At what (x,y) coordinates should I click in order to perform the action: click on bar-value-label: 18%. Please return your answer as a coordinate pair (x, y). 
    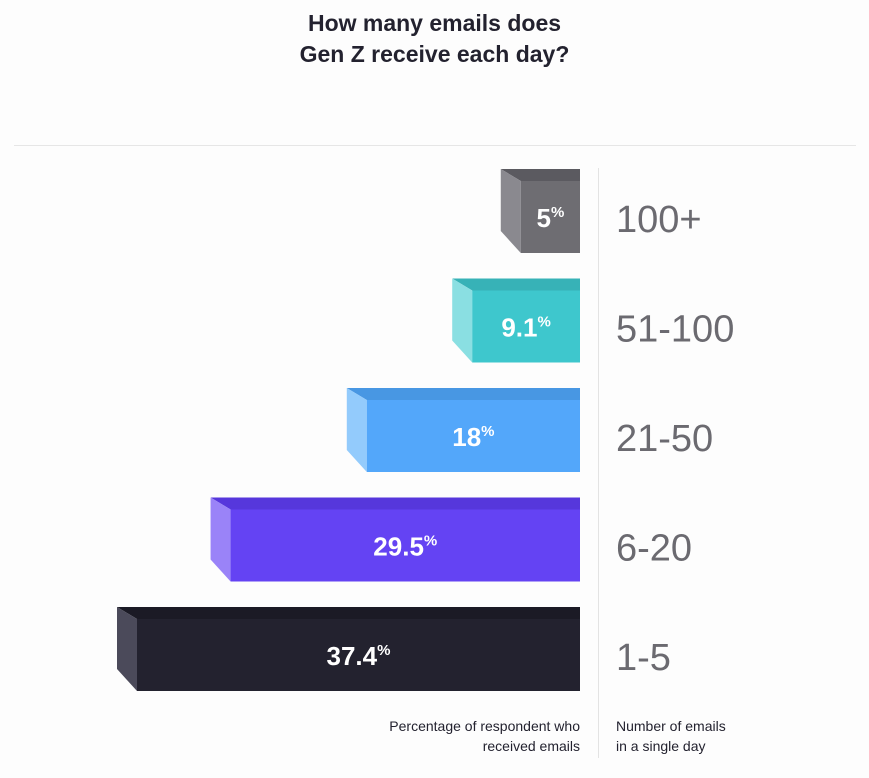
    Looking at the image, I should click on (473, 437).